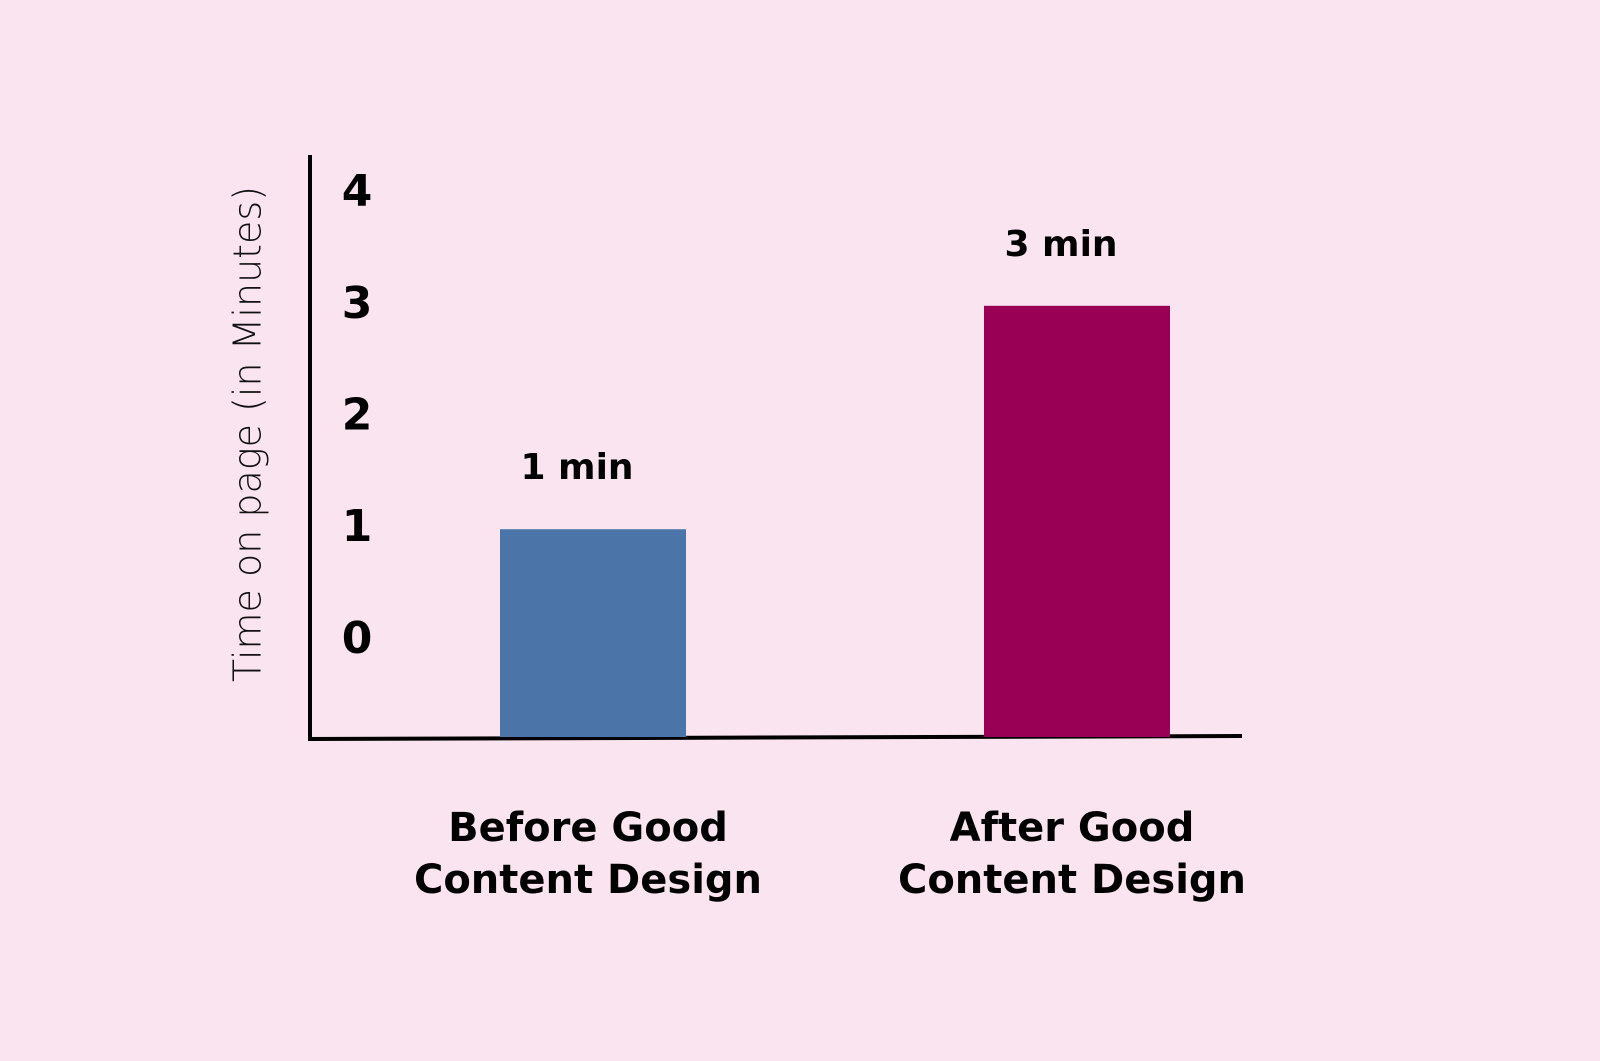 The width and height of the screenshot is (1600, 1061). Describe the element at coordinates (357, 415) in the screenshot. I see `y-tick-label: 2` at that location.